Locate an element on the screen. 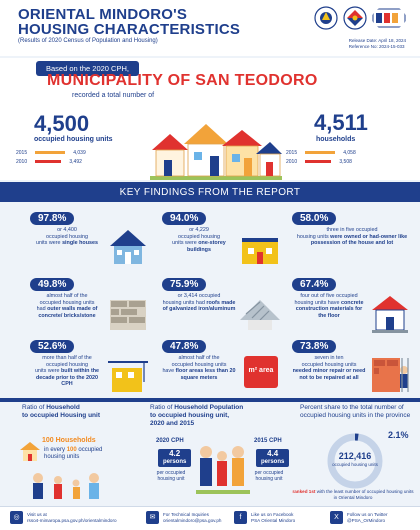 This screenshot has height=530, width=420. facebook-icon: f is located at coordinates (240, 517).